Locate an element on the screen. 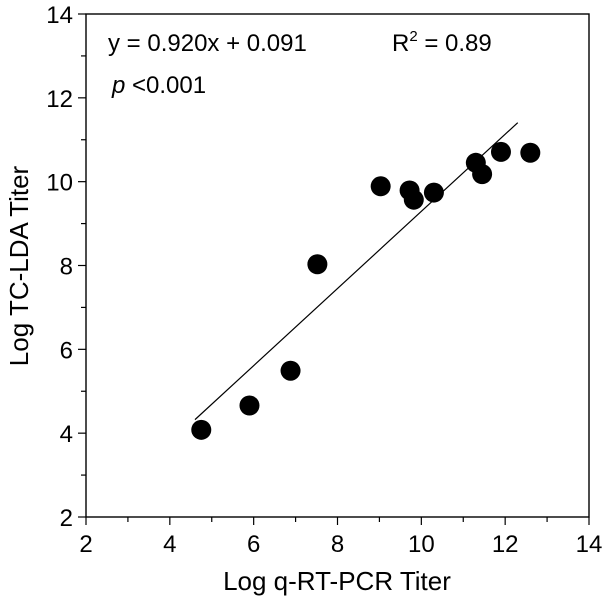 The height and width of the screenshot is (604, 611). r-squared-value: = 0.89 is located at coordinates (455, 43).